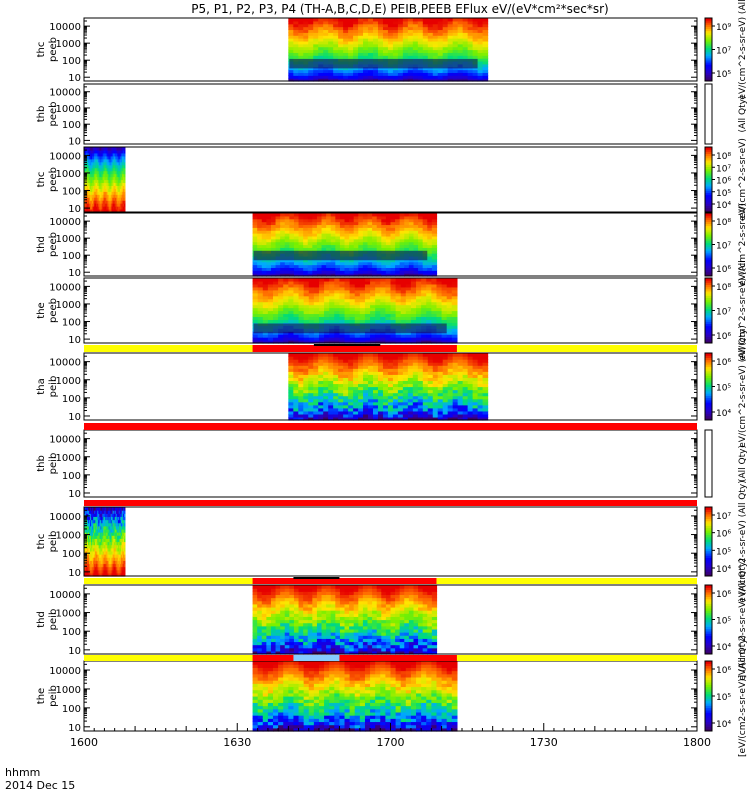 This screenshot has height=800, width=750. I want to click on colorbar: 10⁵ 10⁷ 10⁹ eV/(cm^2-s-sr-eV) (All, so click(726, 50).